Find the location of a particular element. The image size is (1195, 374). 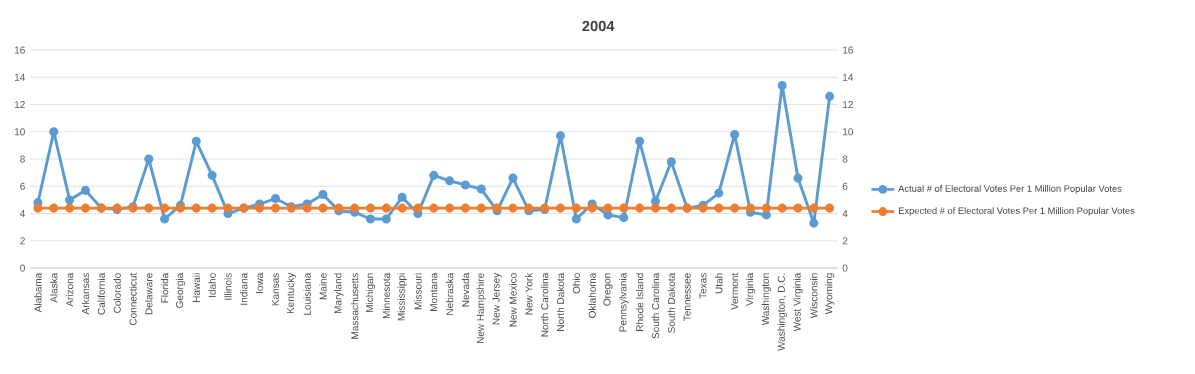

x-tick-label: Washington, D.C. is located at coordinates (782, 312).